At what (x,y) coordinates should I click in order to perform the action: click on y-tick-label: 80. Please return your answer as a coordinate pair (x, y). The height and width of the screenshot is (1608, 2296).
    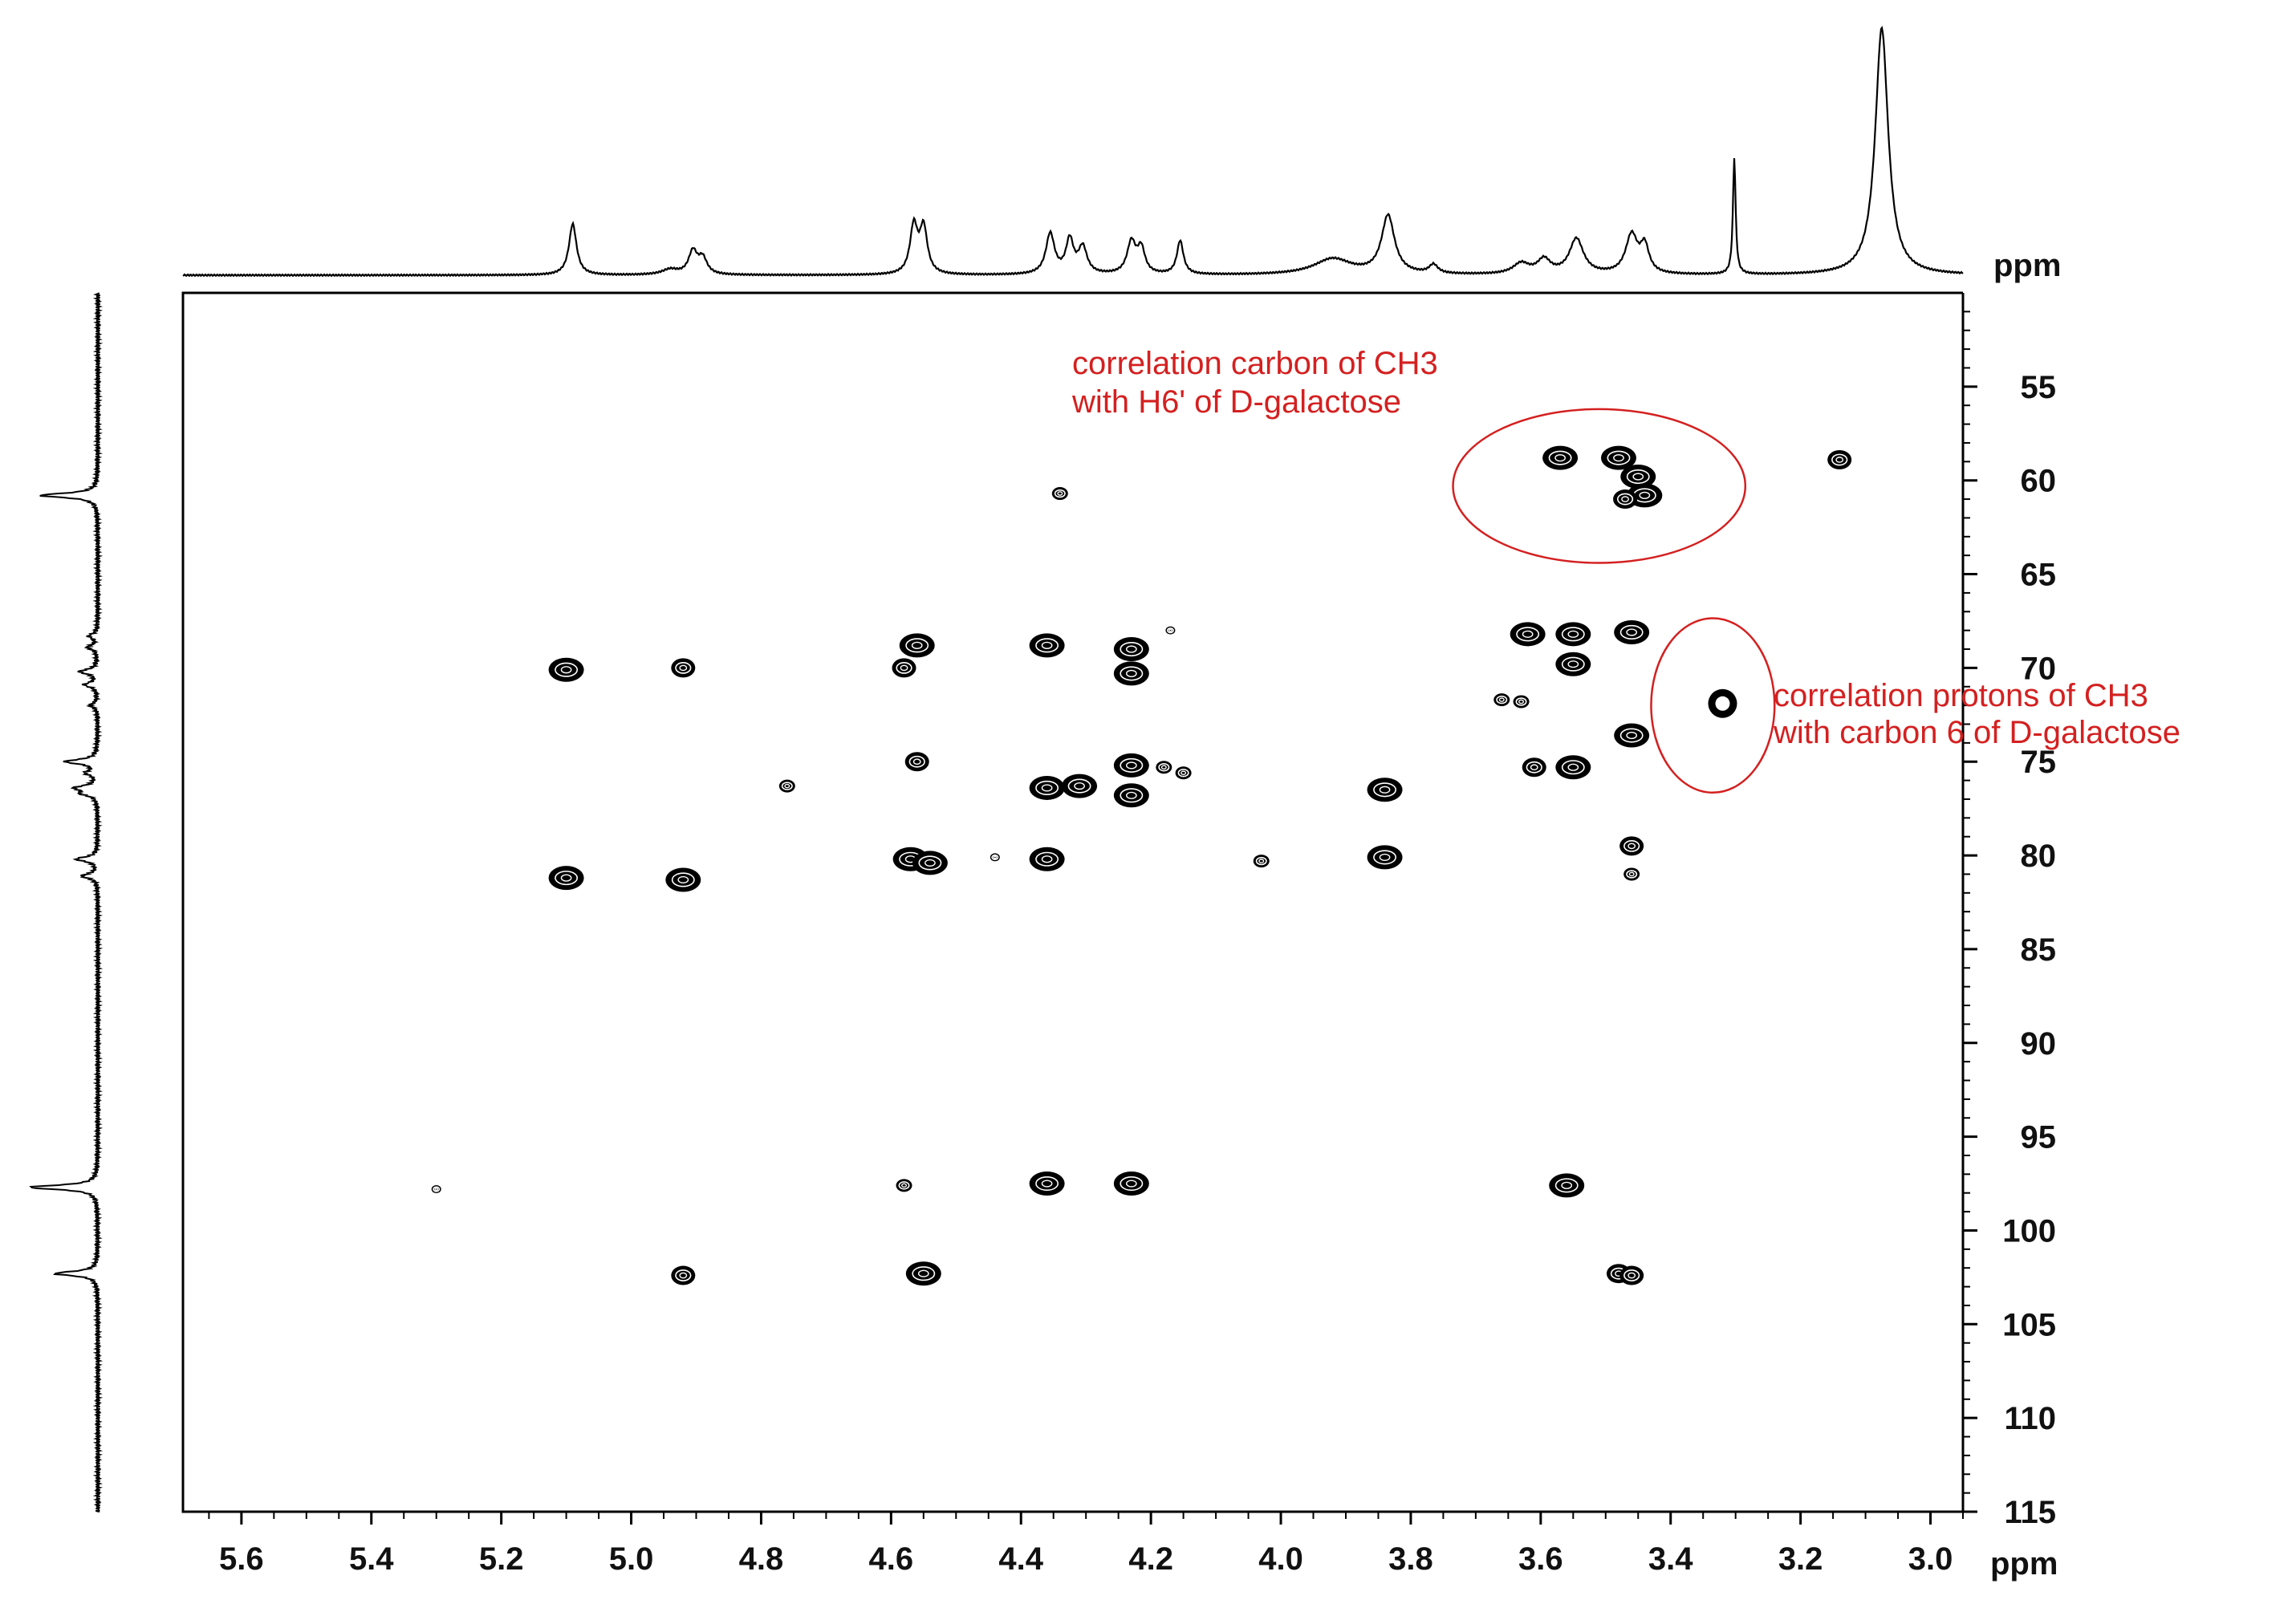
    Looking at the image, I should click on (2039, 856).